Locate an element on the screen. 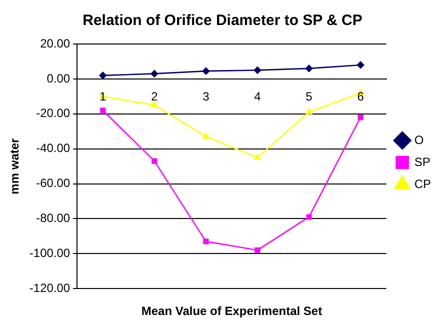  x-tick-label: 2 is located at coordinates (154, 96).